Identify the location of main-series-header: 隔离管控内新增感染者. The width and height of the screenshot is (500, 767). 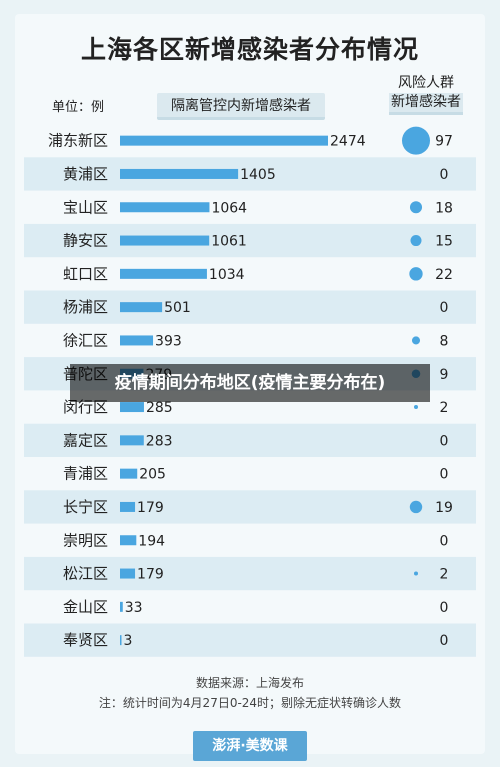
(241, 106).